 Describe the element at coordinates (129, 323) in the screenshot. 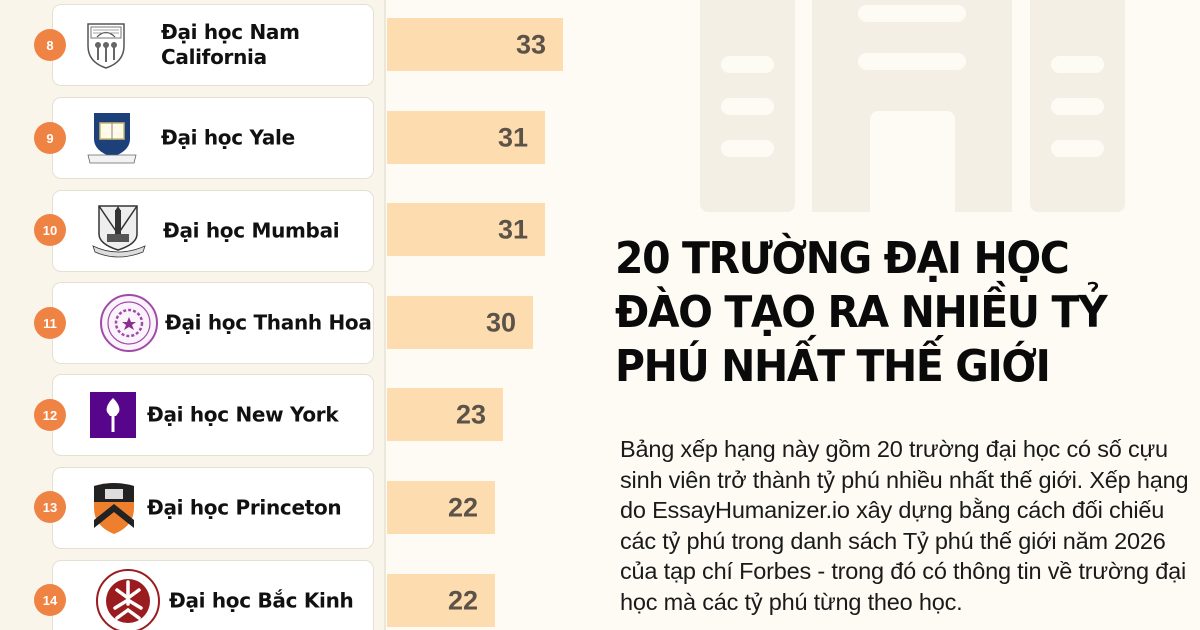

I see `tsinghua-seal-icon` at that location.